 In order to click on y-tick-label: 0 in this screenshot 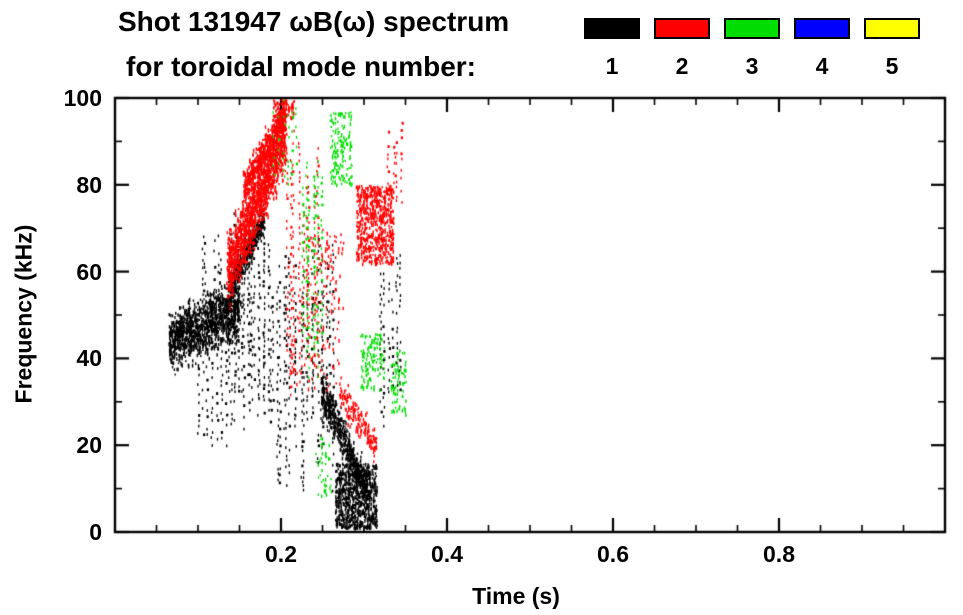, I will do `click(95, 532)`.